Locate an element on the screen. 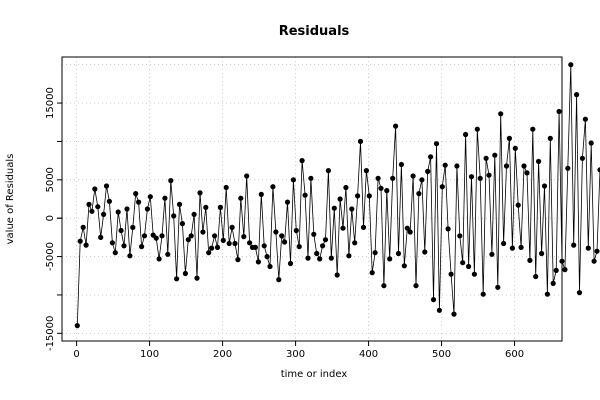 This screenshot has height=400, width=600. x-tick-label: 300 is located at coordinates (295, 354).